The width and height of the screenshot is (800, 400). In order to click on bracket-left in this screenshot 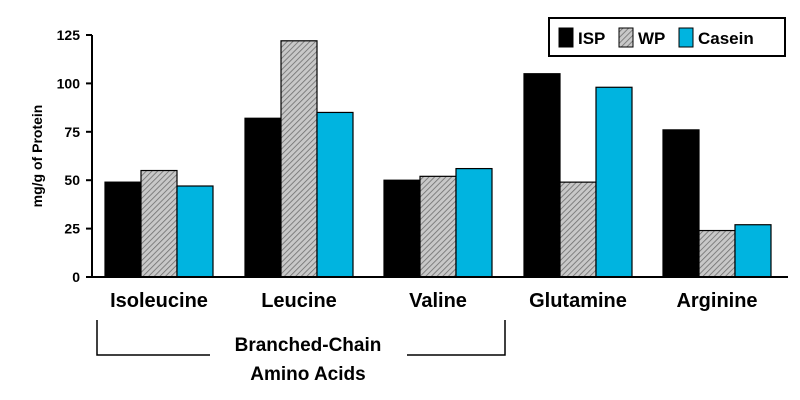, I will do `click(153, 338)`.